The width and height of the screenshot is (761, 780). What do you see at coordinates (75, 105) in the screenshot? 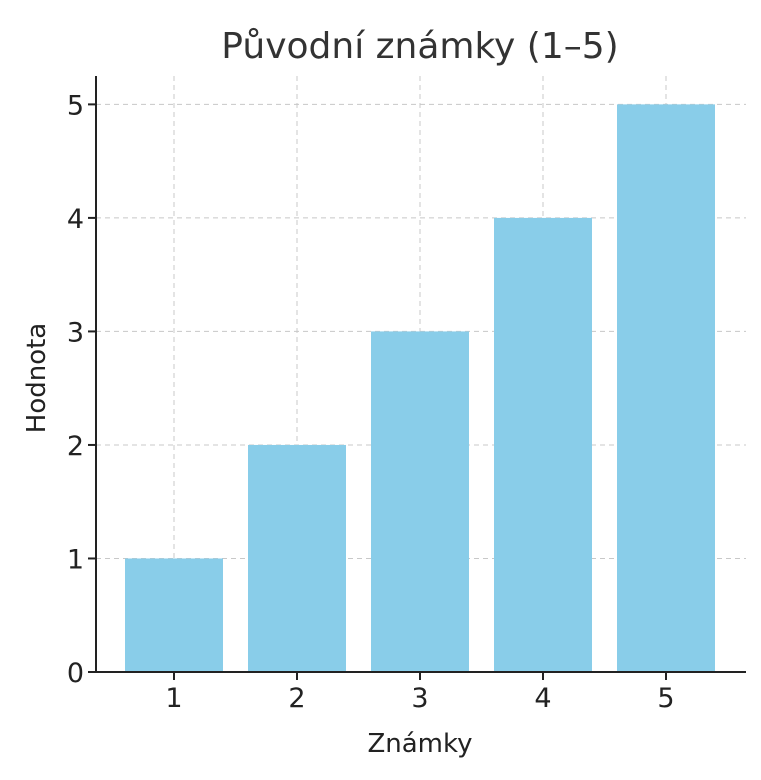
I see `y-tick-label-5: 5` at bounding box center [75, 105].